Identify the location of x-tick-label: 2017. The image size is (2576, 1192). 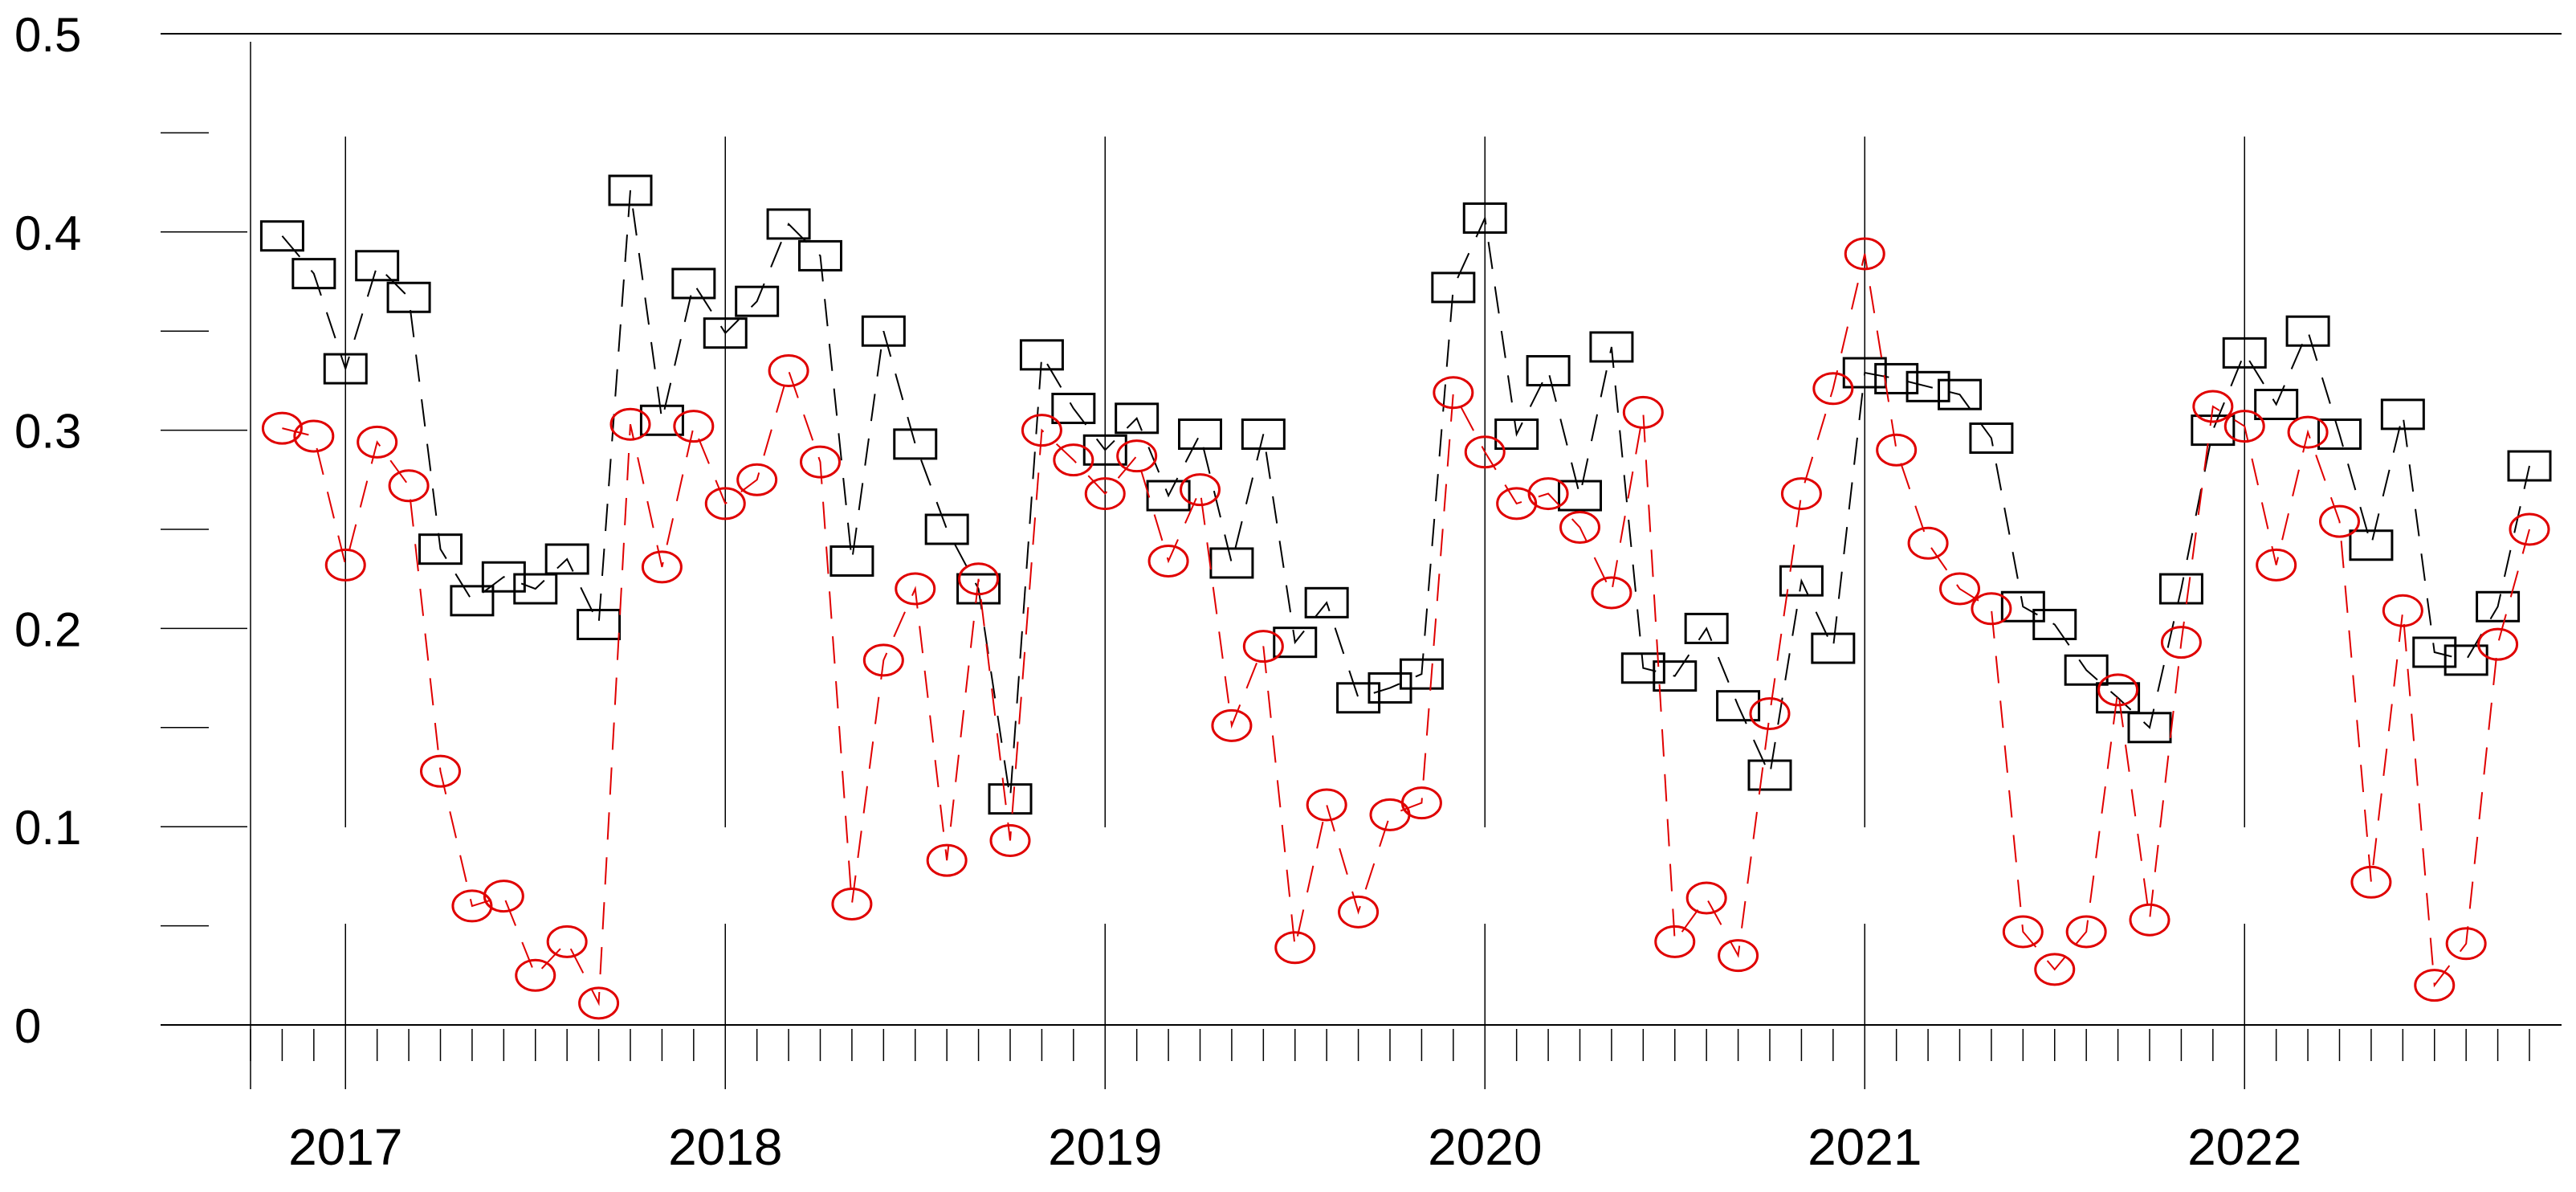
(345, 1147).